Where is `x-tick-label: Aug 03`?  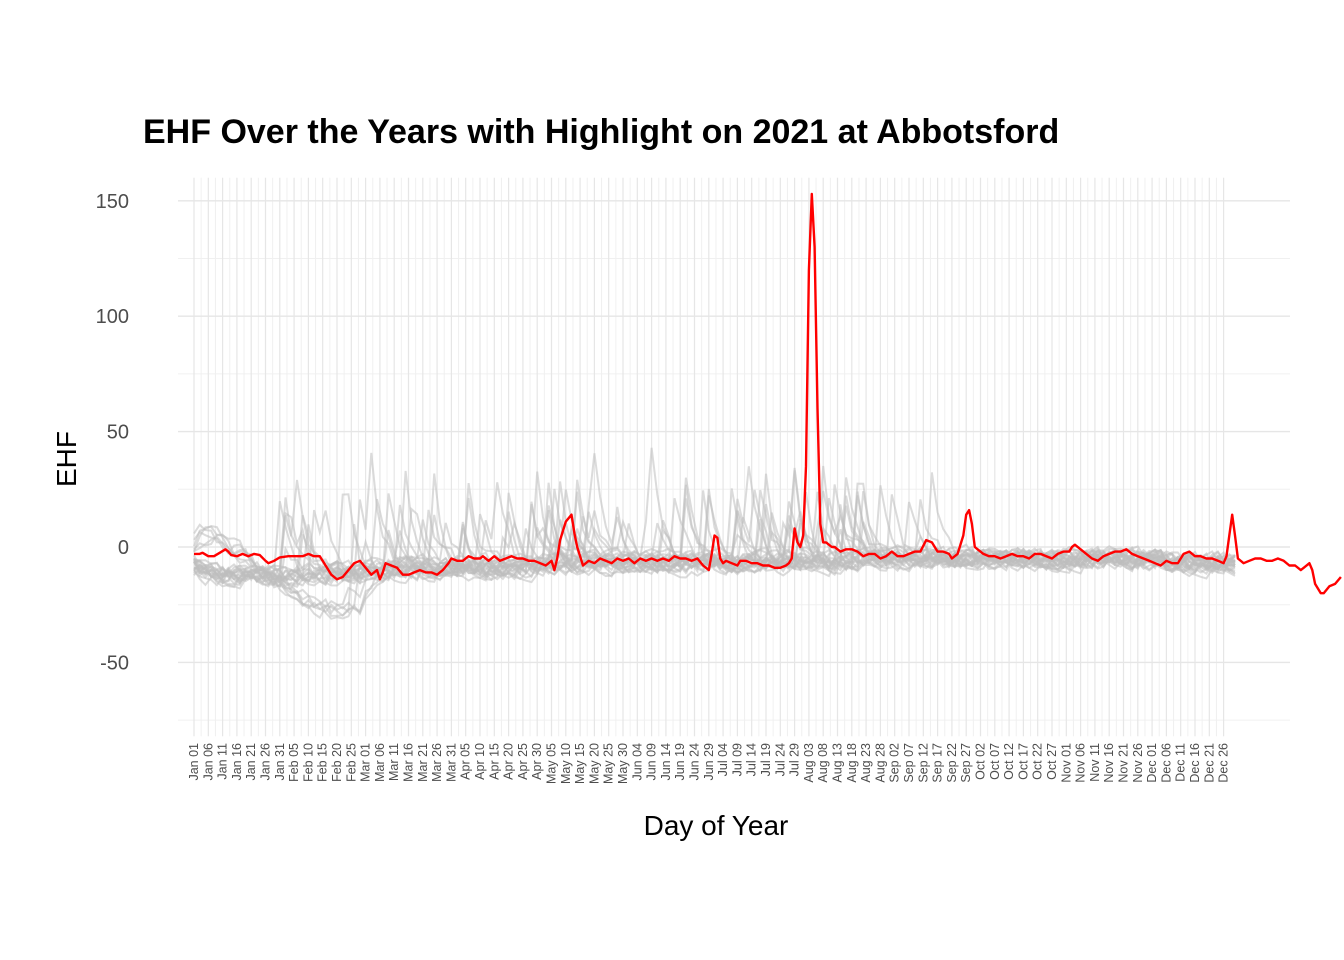
x-tick-label: Aug 03 is located at coordinates (809, 763).